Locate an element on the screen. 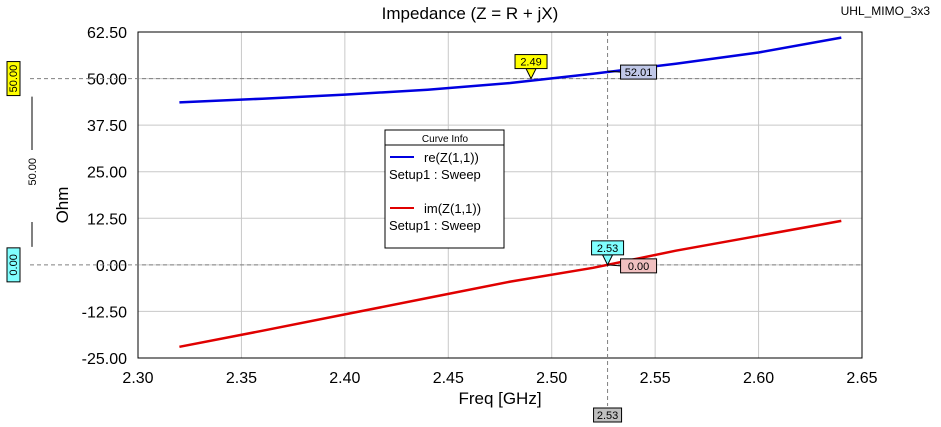 This screenshot has height=427, width=941. legend-entry-re: re(Z(1,1)) is located at coordinates (451, 157).